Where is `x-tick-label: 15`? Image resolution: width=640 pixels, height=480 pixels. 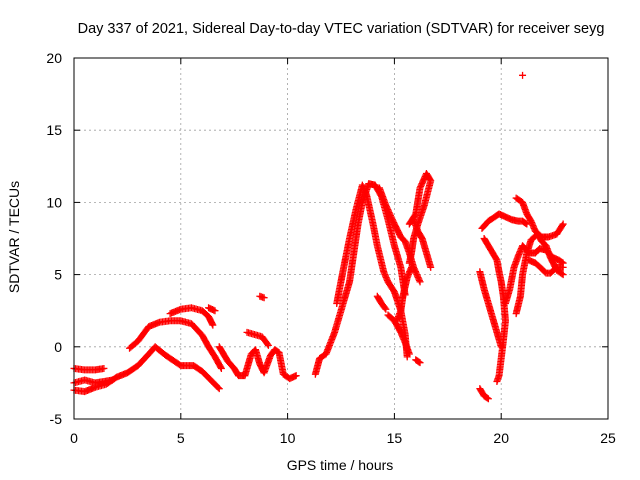
x-tick-label: 15 is located at coordinates (395, 438).